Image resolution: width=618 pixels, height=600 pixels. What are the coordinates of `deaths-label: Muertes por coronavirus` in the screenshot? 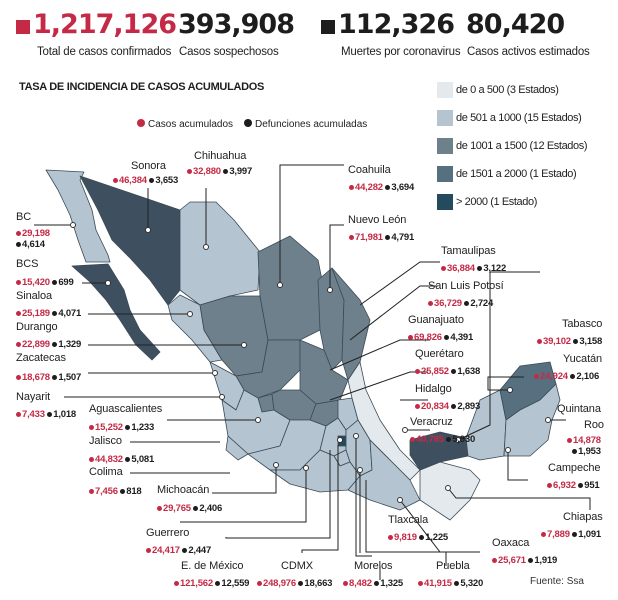 It's located at (401, 52).